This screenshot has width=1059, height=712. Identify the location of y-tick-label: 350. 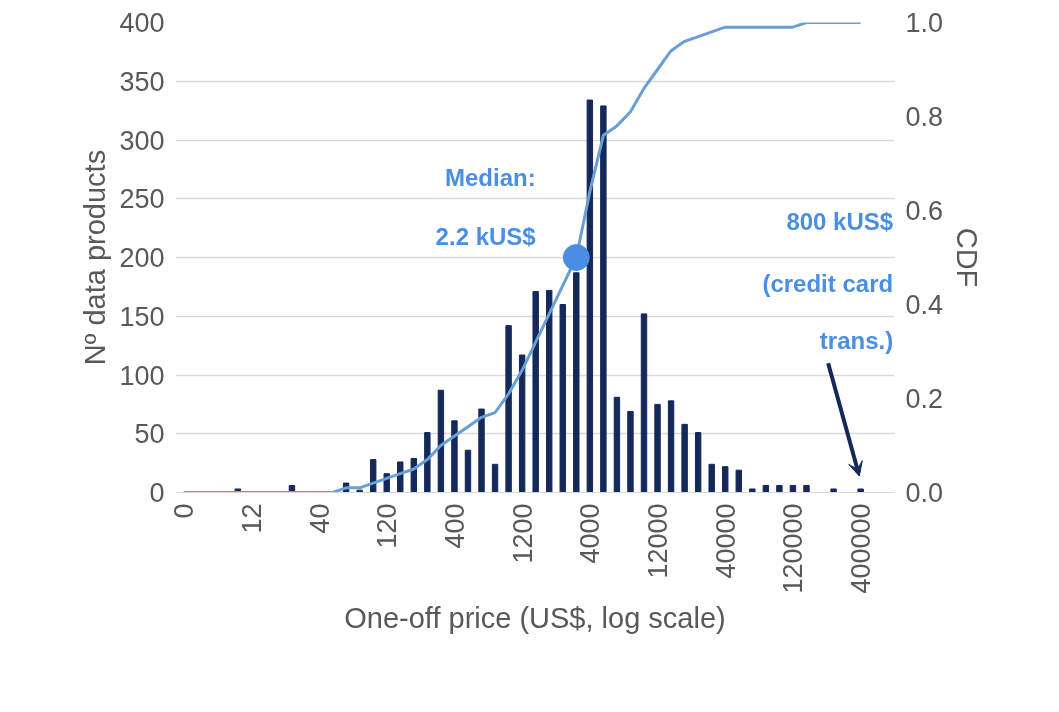
(142, 81).